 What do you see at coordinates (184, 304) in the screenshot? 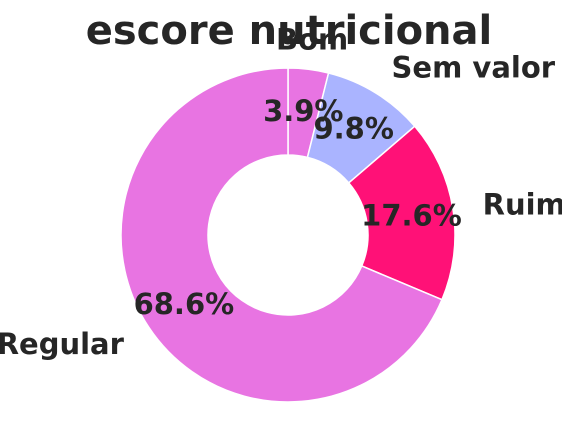
I see `pct-label-regular: 68.6%` at bounding box center [184, 304].